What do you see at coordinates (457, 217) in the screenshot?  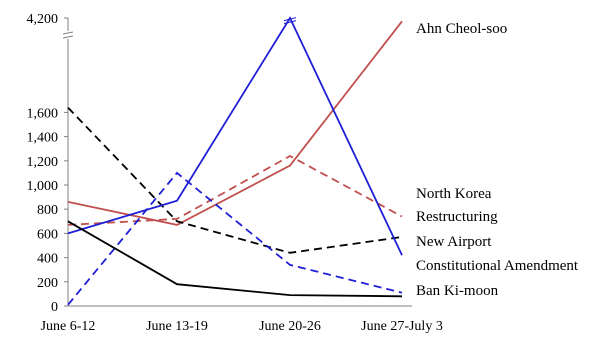 I see `series-label: Restructuring` at bounding box center [457, 217].